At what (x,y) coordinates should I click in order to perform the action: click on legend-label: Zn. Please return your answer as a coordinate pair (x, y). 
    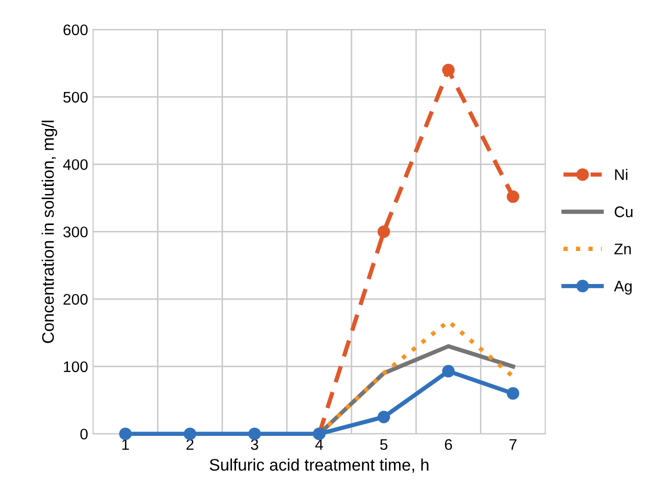
    Looking at the image, I should click on (622, 249).